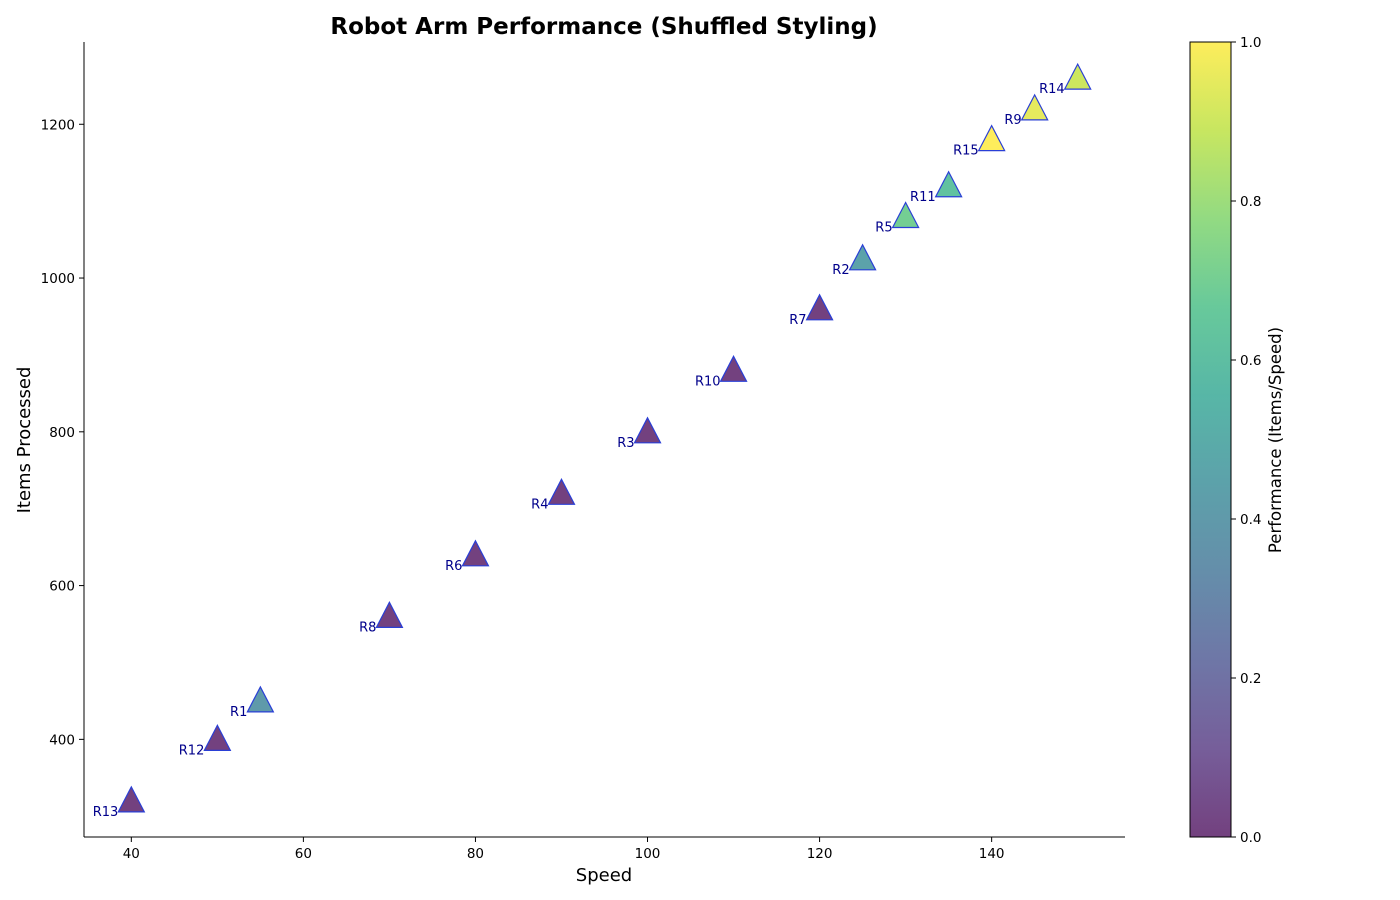  What do you see at coordinates (453, 566) in the screenshot?
I see `data-point-label: R6` at bounding box center [453, 566].